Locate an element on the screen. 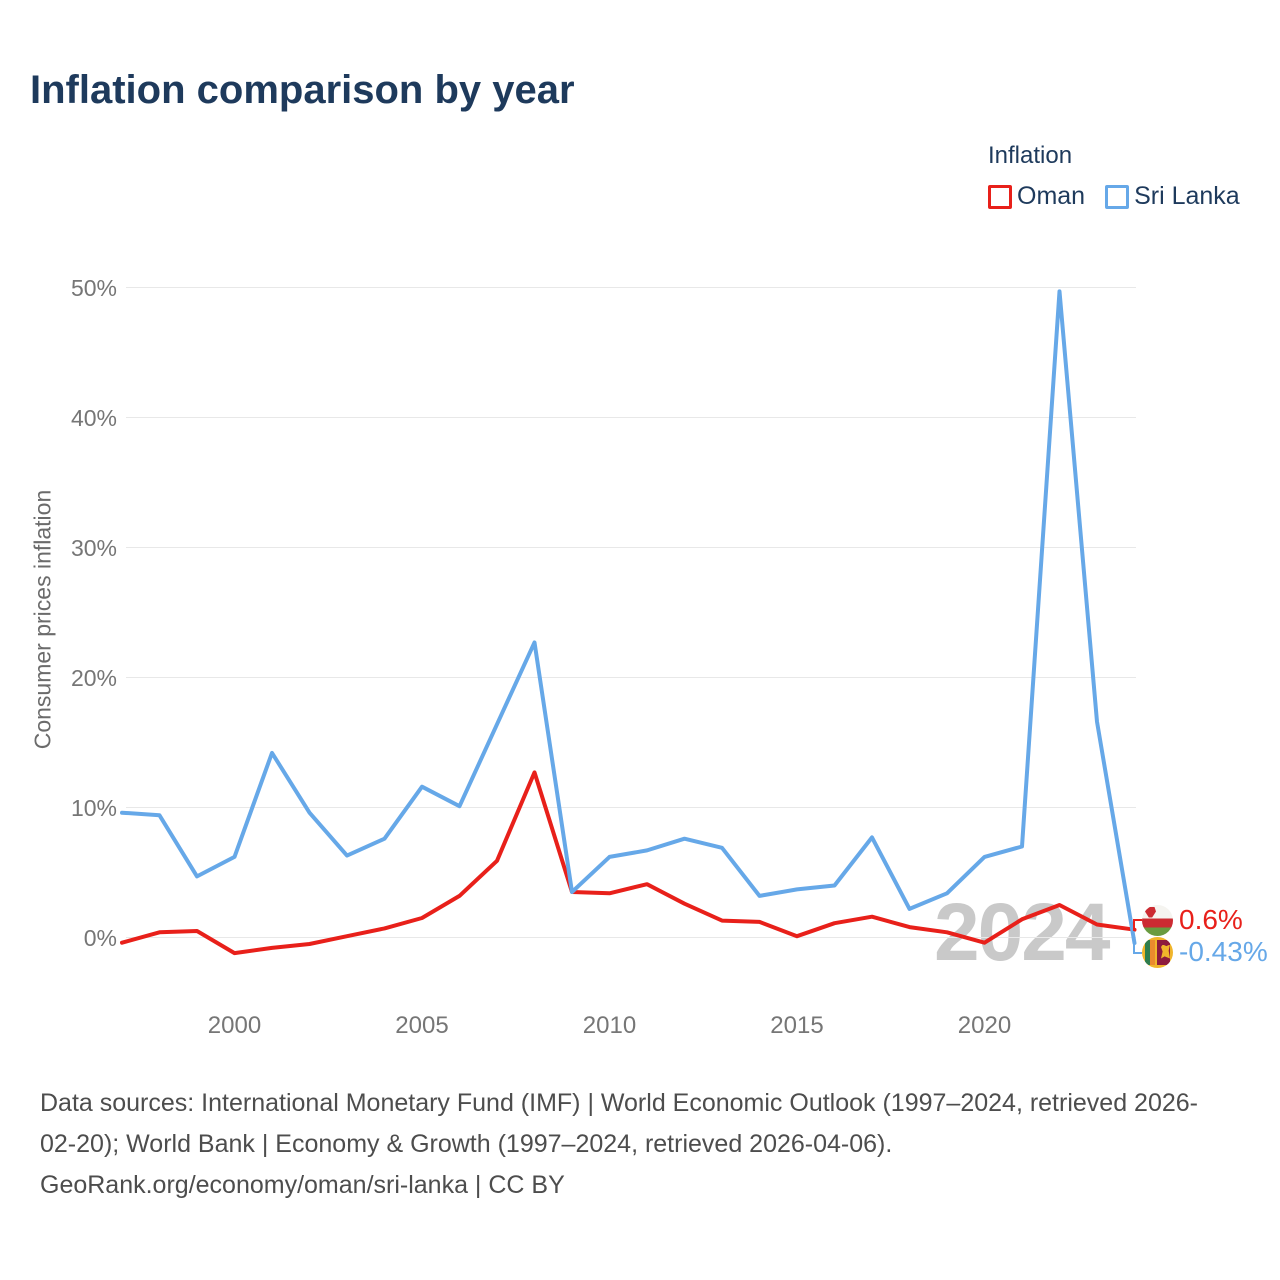  legend-label-oman: Oman is located at coordinates (1051, 196).